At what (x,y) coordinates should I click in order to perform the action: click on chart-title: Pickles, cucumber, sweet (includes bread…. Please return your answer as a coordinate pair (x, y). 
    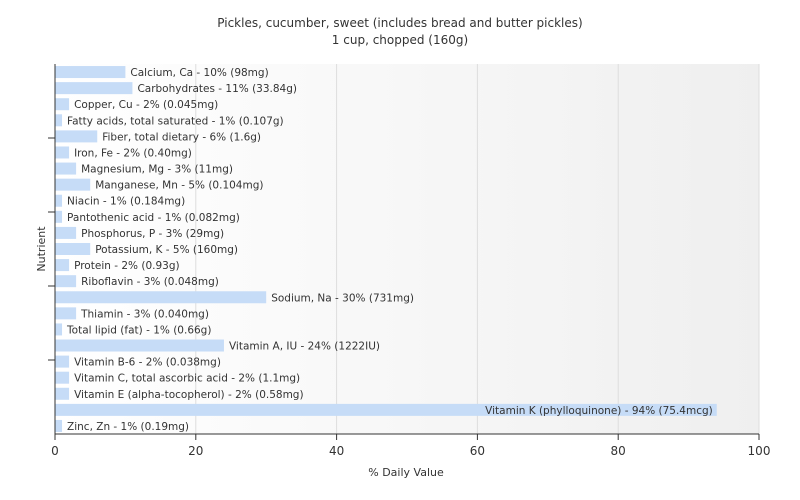
    Looking at the image, I should click on (399, 23).